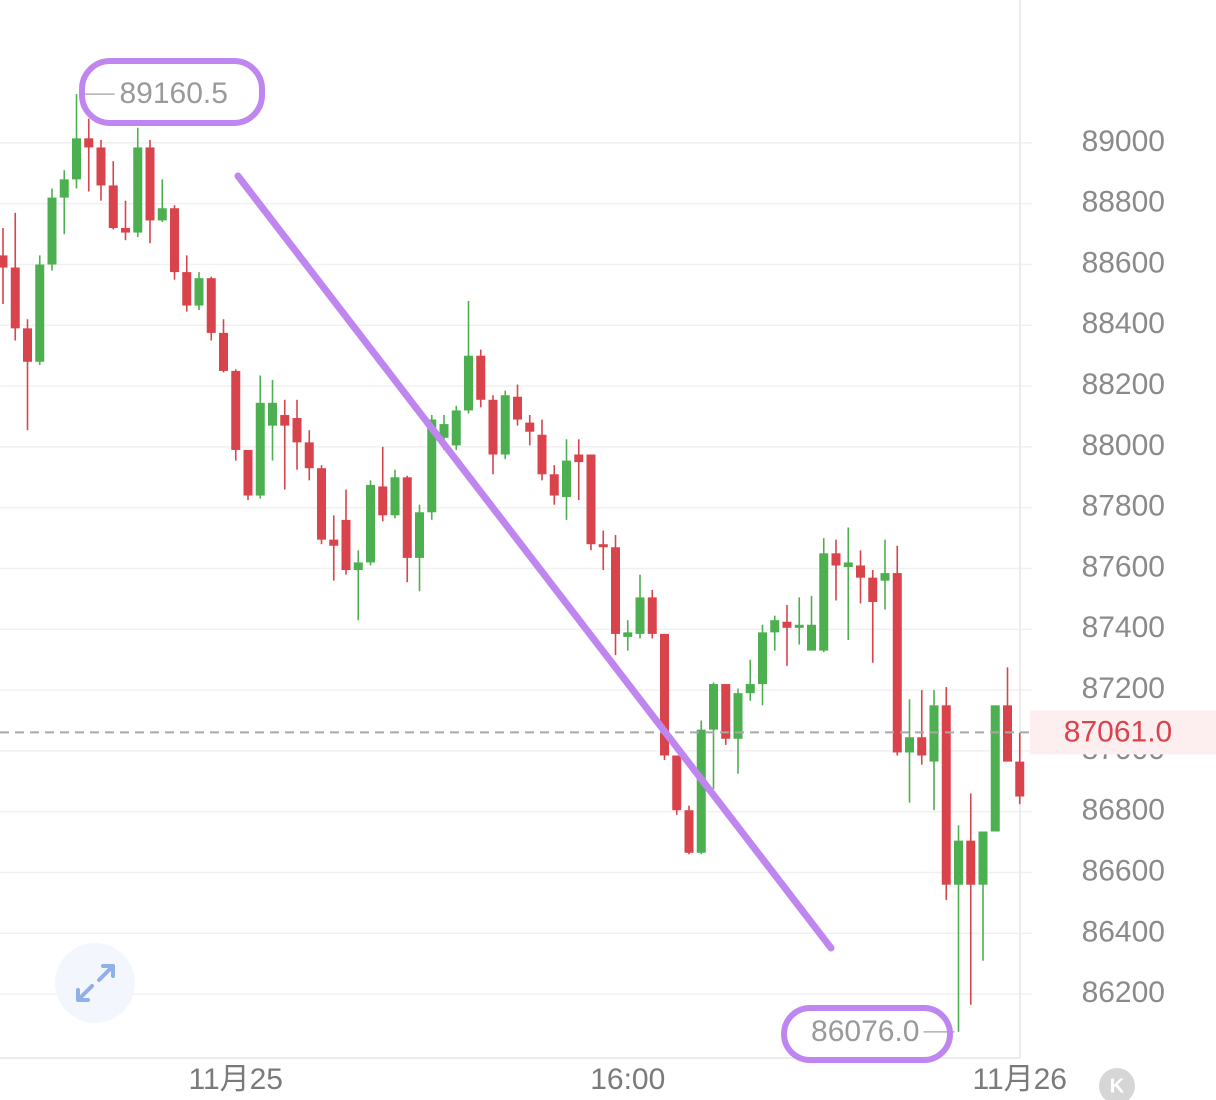  What do you see at coordinates (1123, 931) in the screenshot?
I see `y-tick-label: 86400` at bounding box center [1123, 931].